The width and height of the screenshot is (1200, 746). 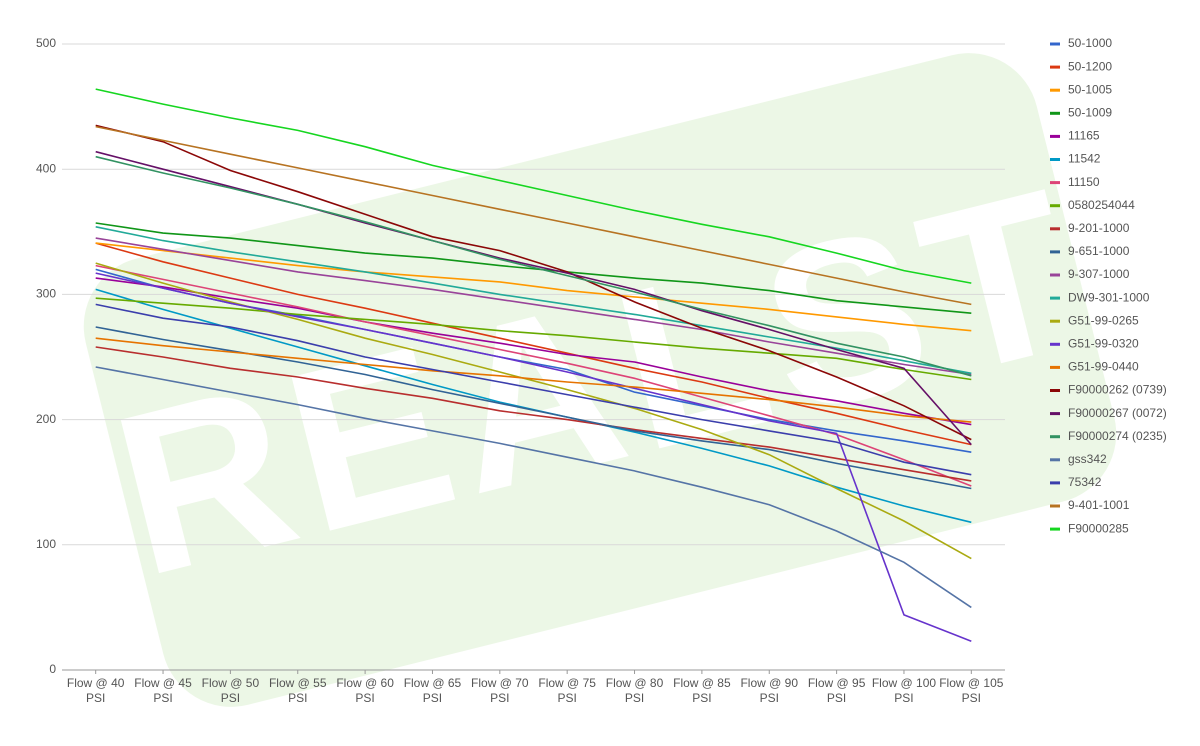 What do you see at coordinates (769, 690) in the screenshot?
I see `x-tick-label: Flow @ 90 PSI` at bounding box center [769, 690].